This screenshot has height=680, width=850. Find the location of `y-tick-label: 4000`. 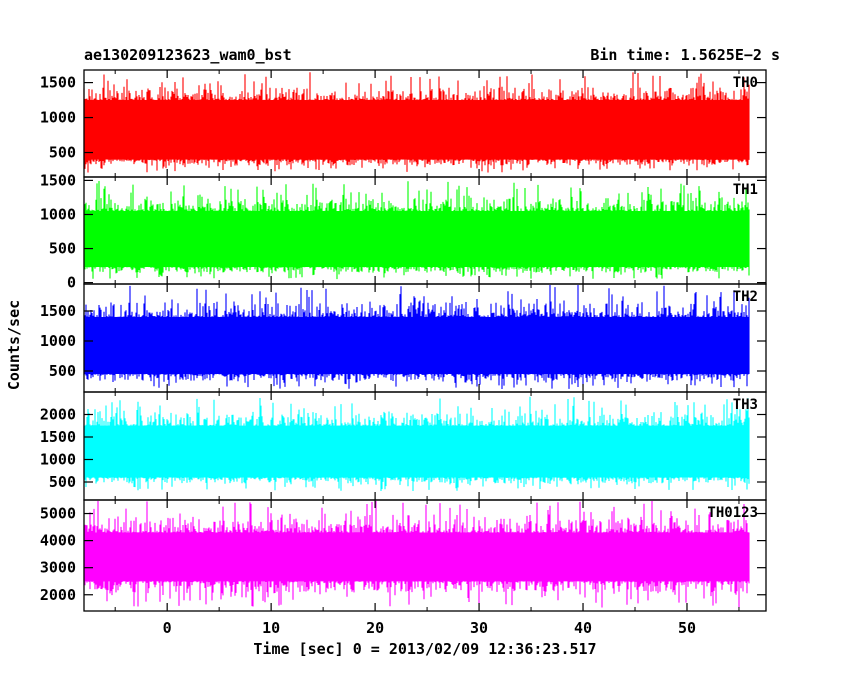

y-tick-label: 4000 is located at coordinates (58, 541).